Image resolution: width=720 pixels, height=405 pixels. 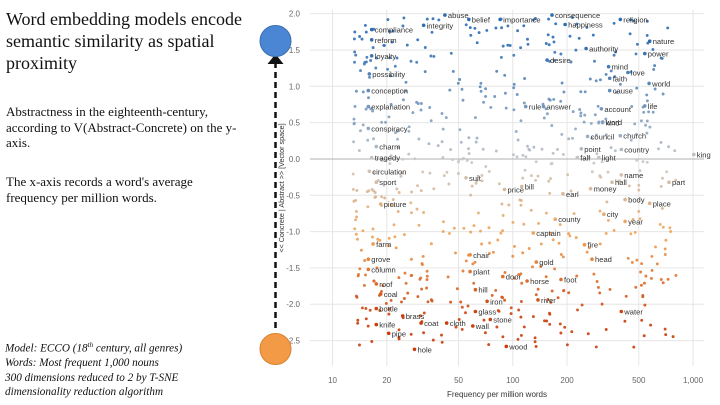 I want to click on point-label-answer: answer, so click(x=559, y=107).